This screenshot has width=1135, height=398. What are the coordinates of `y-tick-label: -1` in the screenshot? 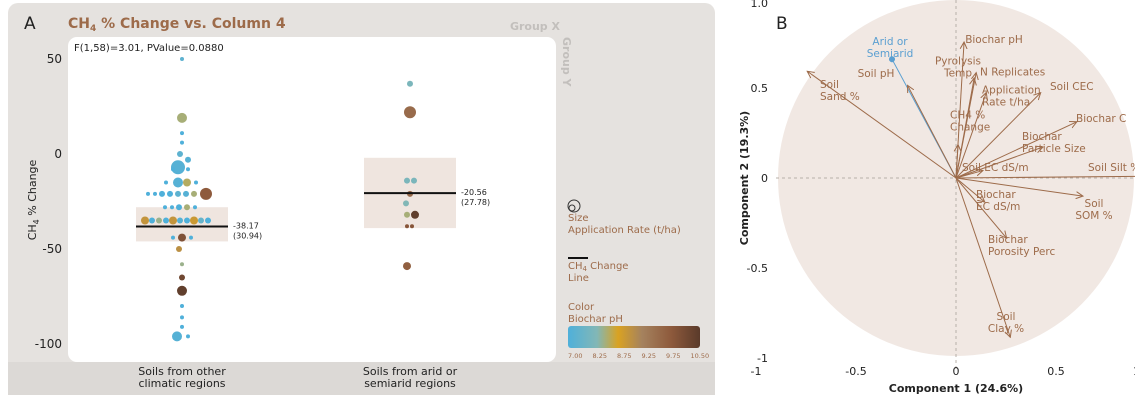 It's located at (762, 358).